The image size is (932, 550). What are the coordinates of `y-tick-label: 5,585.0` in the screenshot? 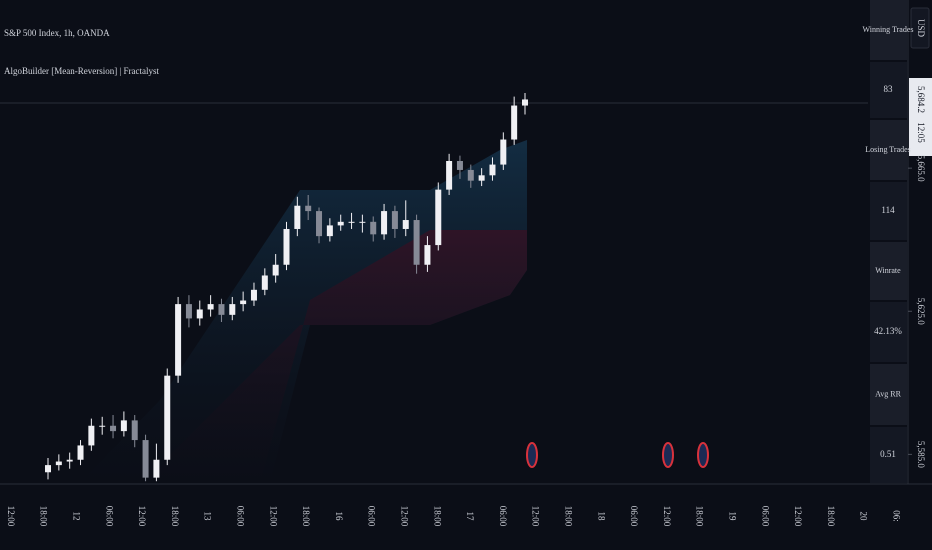 It's located at (921, 455).